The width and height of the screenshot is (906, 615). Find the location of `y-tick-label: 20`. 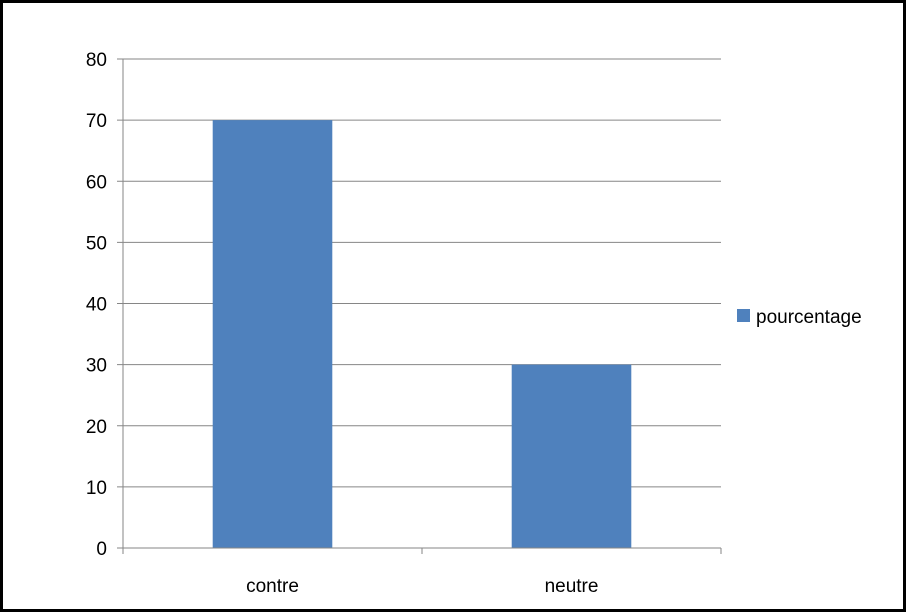

y-tick-label: 20 is located at coordinates (96, 427).